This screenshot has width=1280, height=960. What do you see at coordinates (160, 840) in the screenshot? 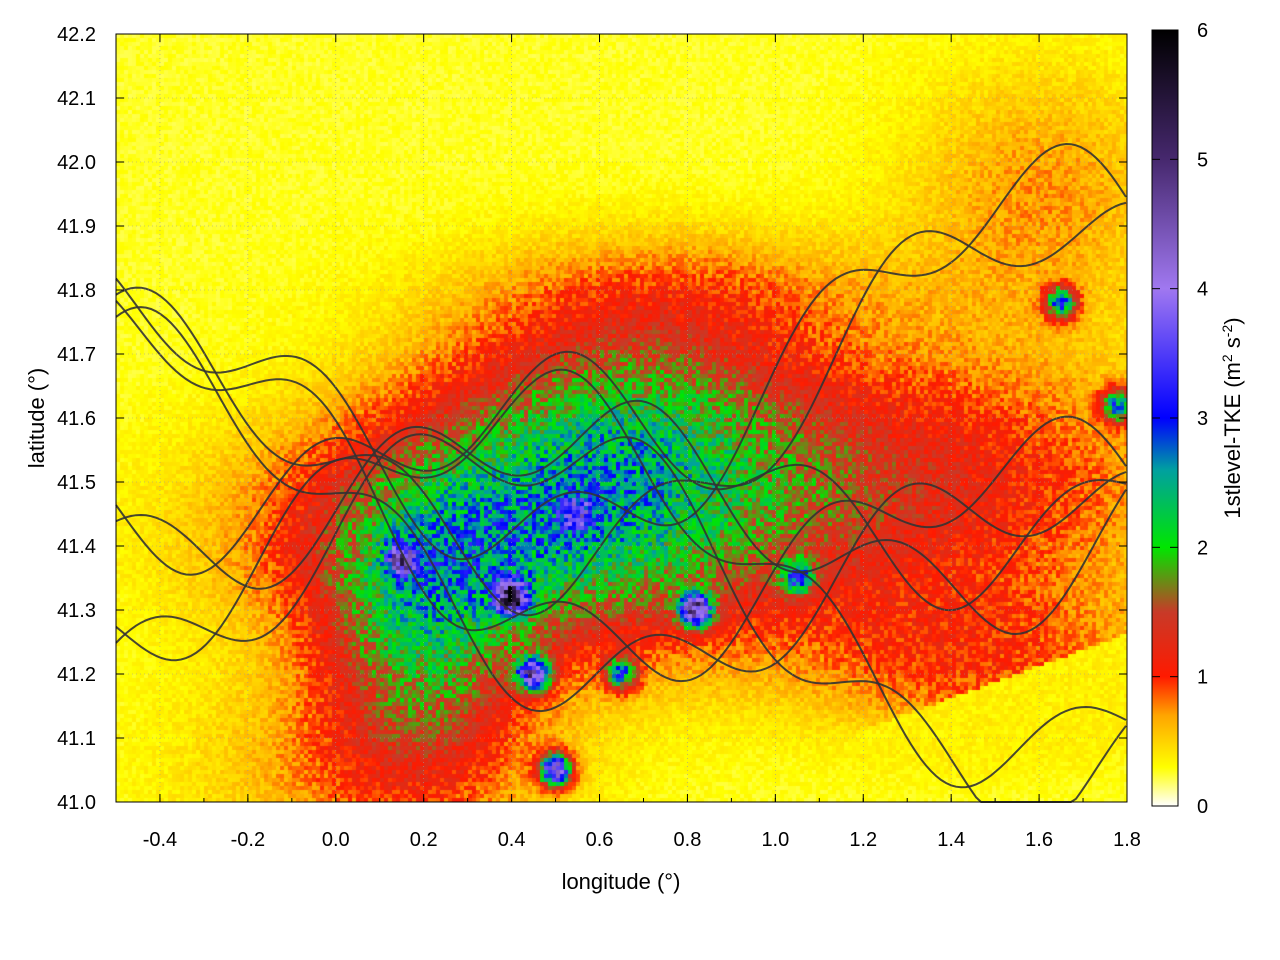
I see `x-tick-label: -0.4` at bounding box center [160, 840].